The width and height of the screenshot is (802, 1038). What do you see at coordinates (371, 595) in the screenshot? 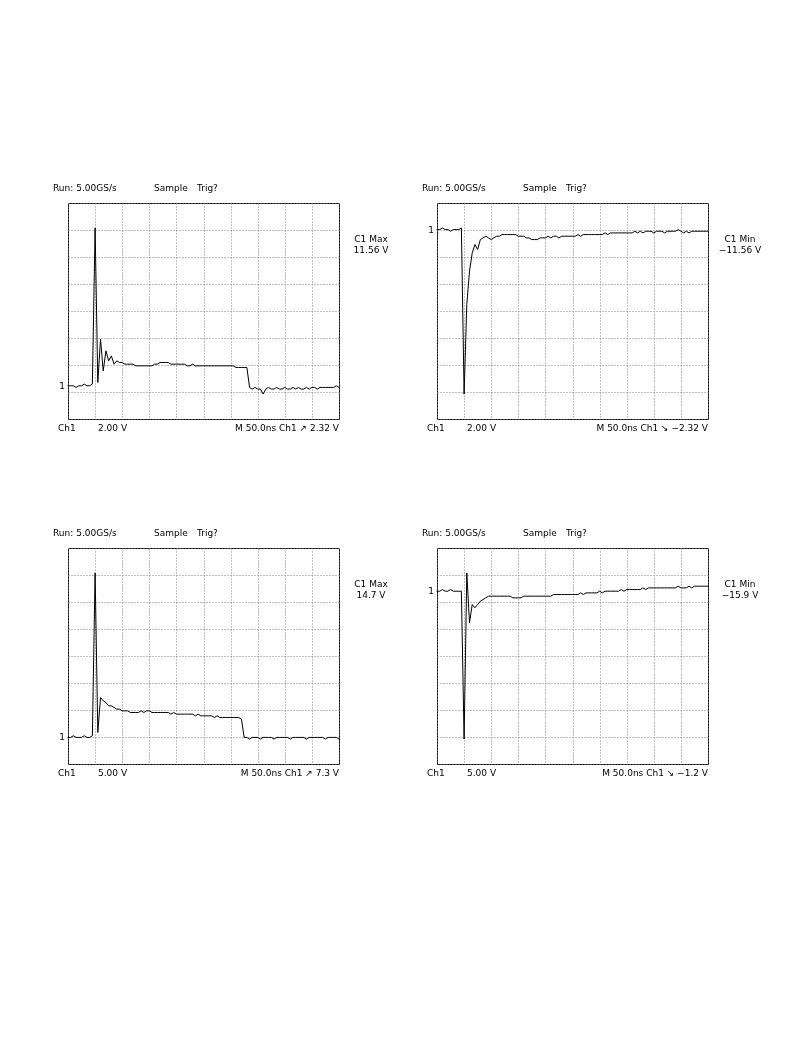
I see `text: 14.7 V` at bounding box center [371, 595].